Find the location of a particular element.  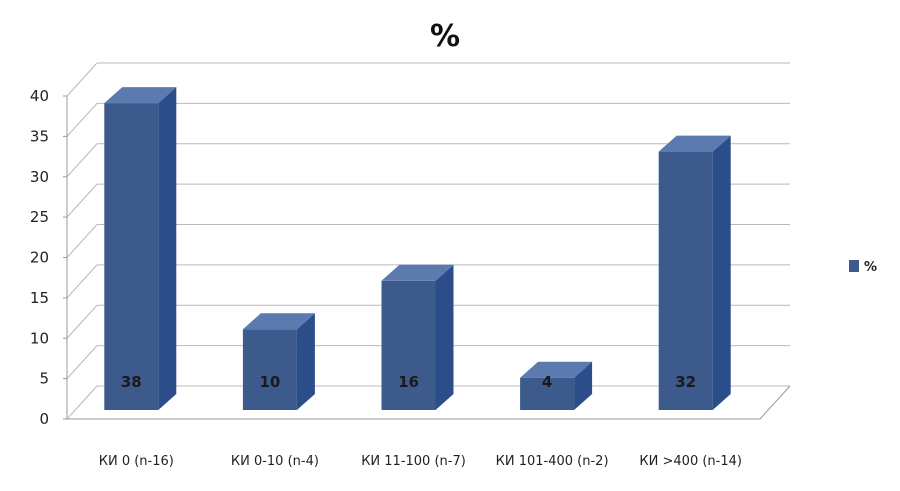

data-label-5: 32 is located at coordinates (685, 382).